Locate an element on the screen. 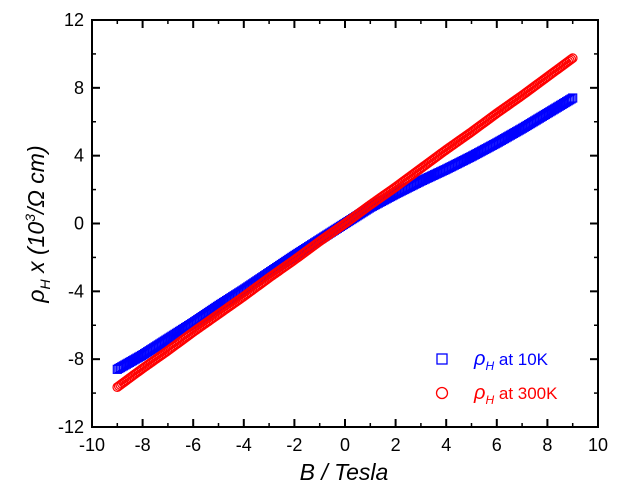  y-tick-label: -8 is located at coordinates (76, 359).